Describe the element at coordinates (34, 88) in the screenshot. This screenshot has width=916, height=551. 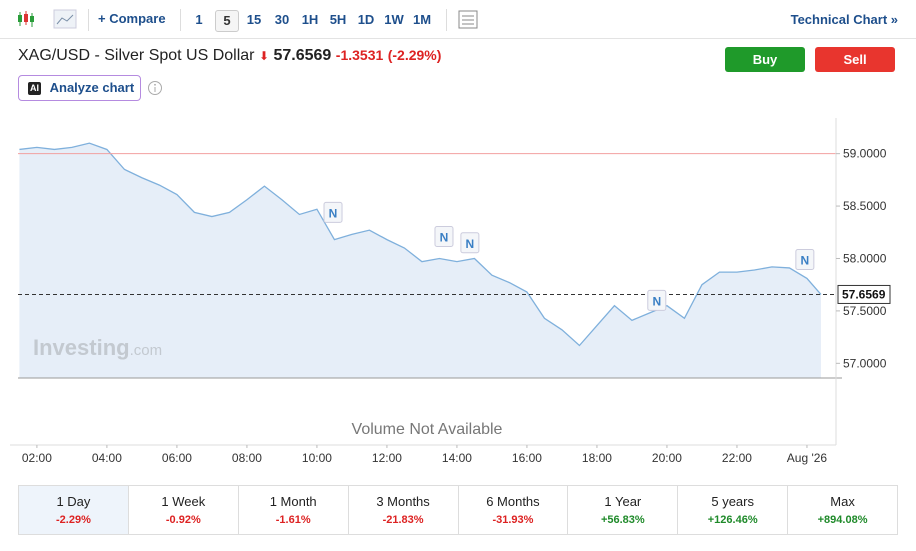
I see `ai-badge: AI` at that location.